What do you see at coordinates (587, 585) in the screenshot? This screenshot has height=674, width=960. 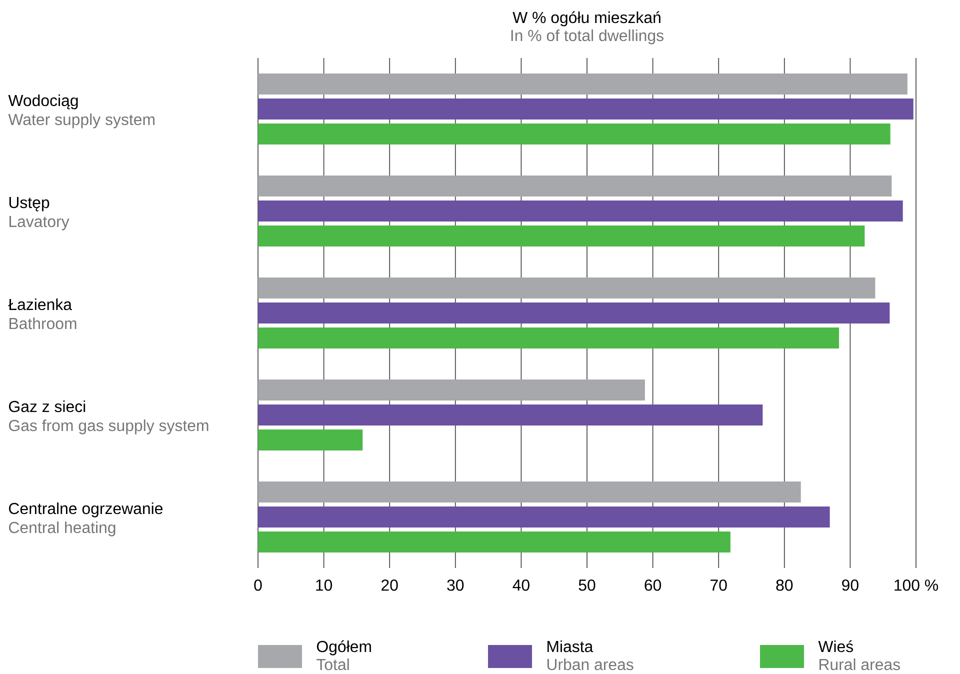 I see `x-tick-label: 50` at bounding box center [587, 585].